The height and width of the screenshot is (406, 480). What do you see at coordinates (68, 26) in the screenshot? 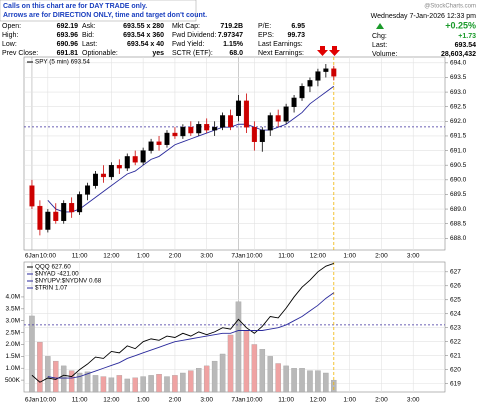
I see `header-value: 692.19` at bounding box center [68, 26].